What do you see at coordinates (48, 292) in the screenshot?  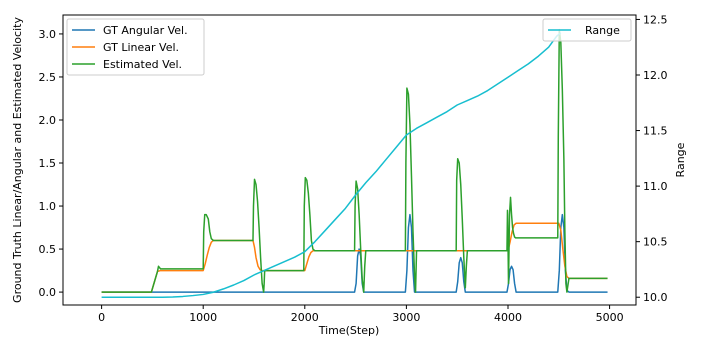 I see `left-y-tick-label: 0.0` at bounding box center [48, 292].